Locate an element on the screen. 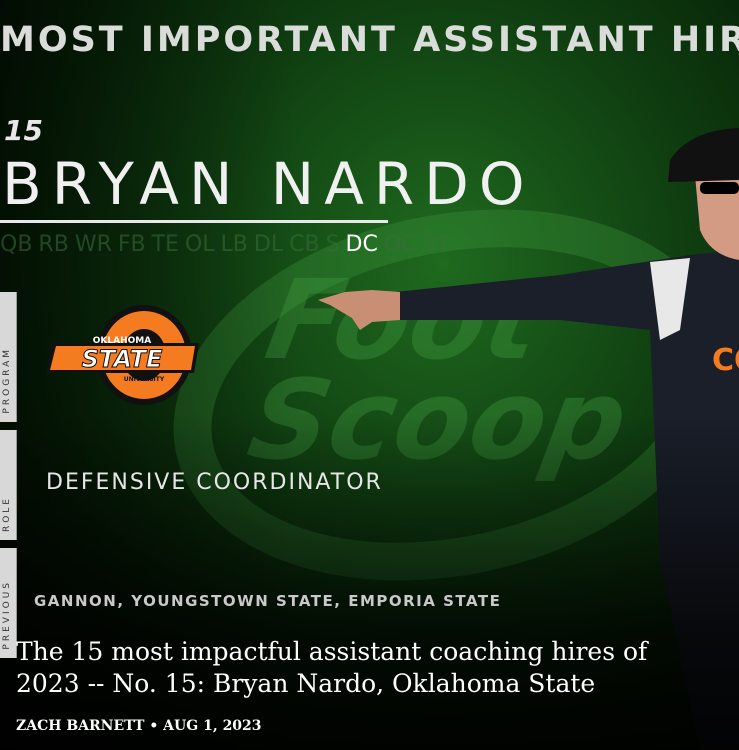  position-dl: DL is located at coordinates (268, 244).